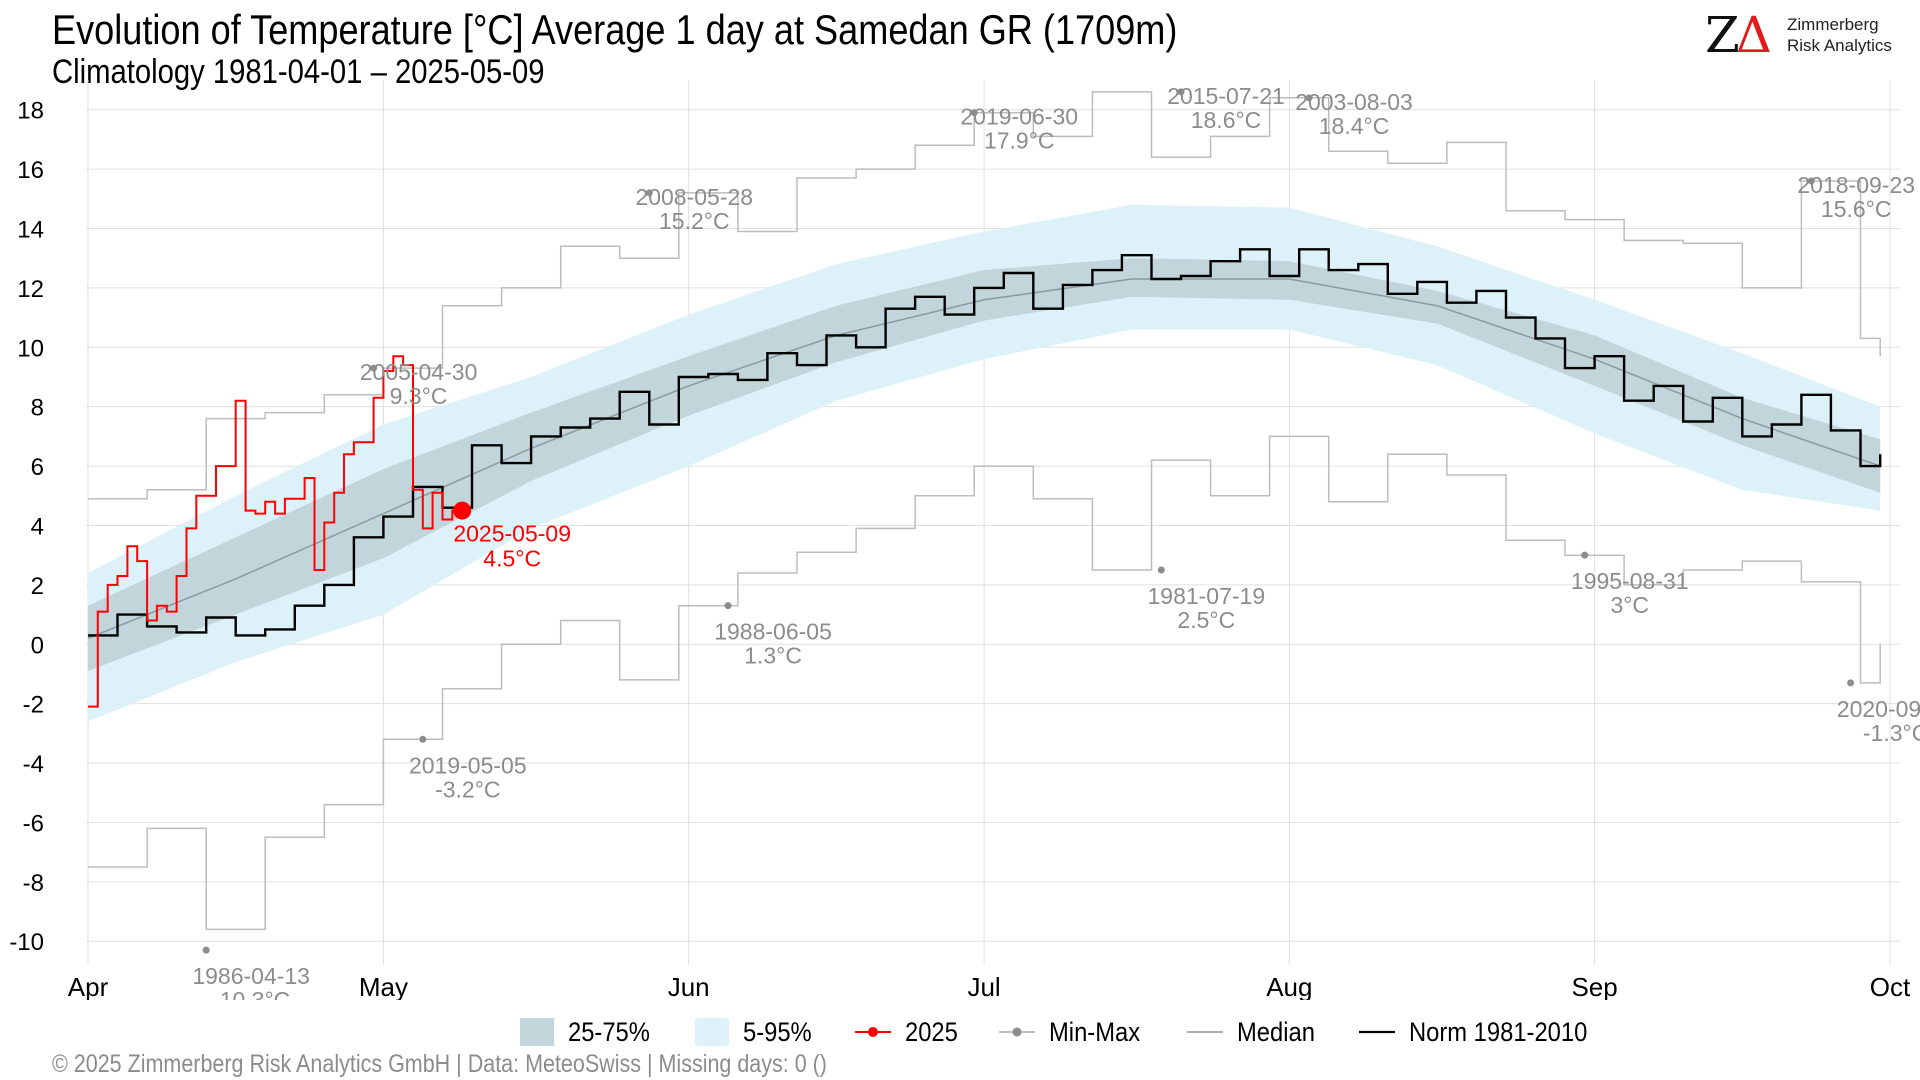 This screenshot has width=1920, height=1080. Describe the element at coordinates (251, 976) in the screenshot. I see `record-date-label: 1986-04-13` at that location.